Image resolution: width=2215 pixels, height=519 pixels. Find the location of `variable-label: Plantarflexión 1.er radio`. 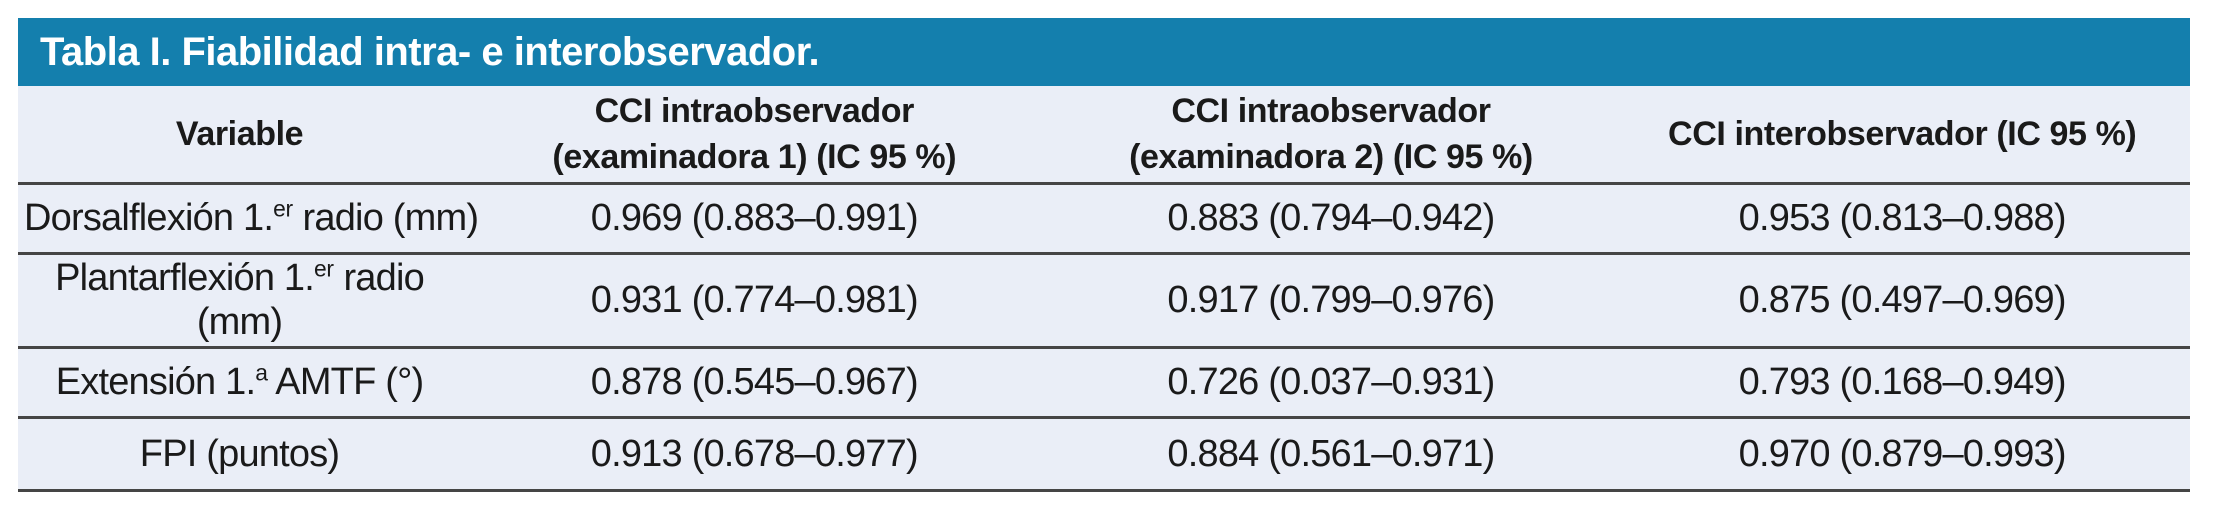

variable-label: Plantarflexión 1.er radio is located at coordinates (240, 277).